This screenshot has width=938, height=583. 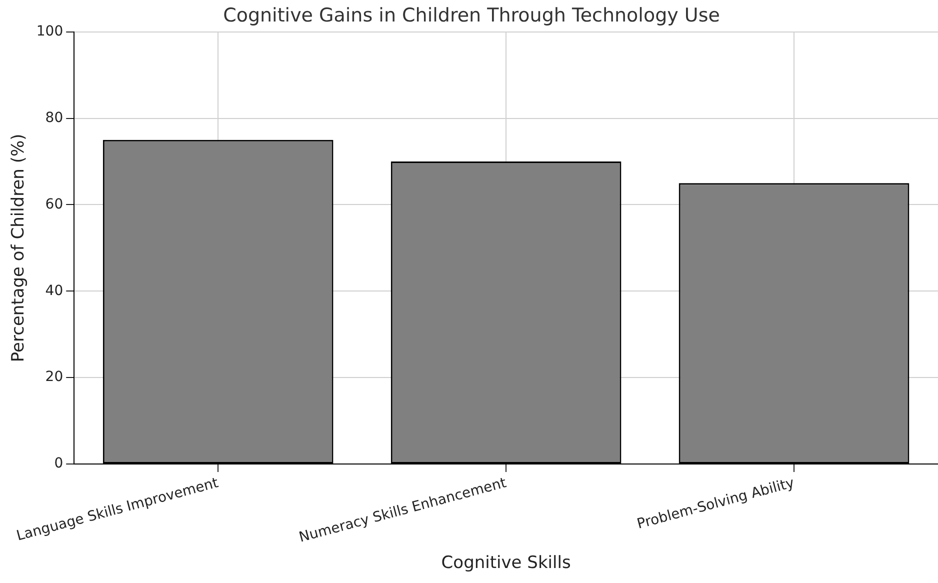 What do you see at coordinates (54, 204) in the screenshot?
I see `y-tick-label: 60` at bounding box center [54, 204].